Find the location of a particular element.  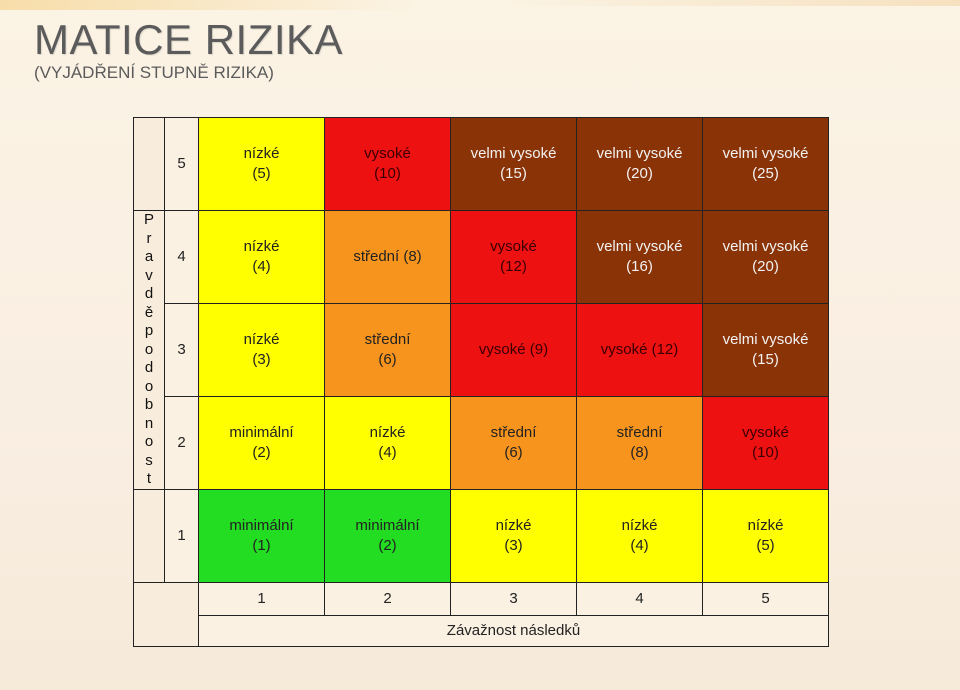

x-axis-label-row: Závažnost následků is located at coordinates (481, 631).